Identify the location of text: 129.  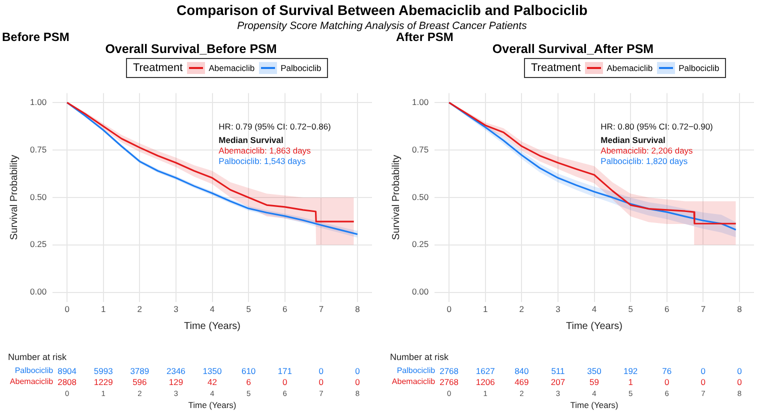
(176, 382).